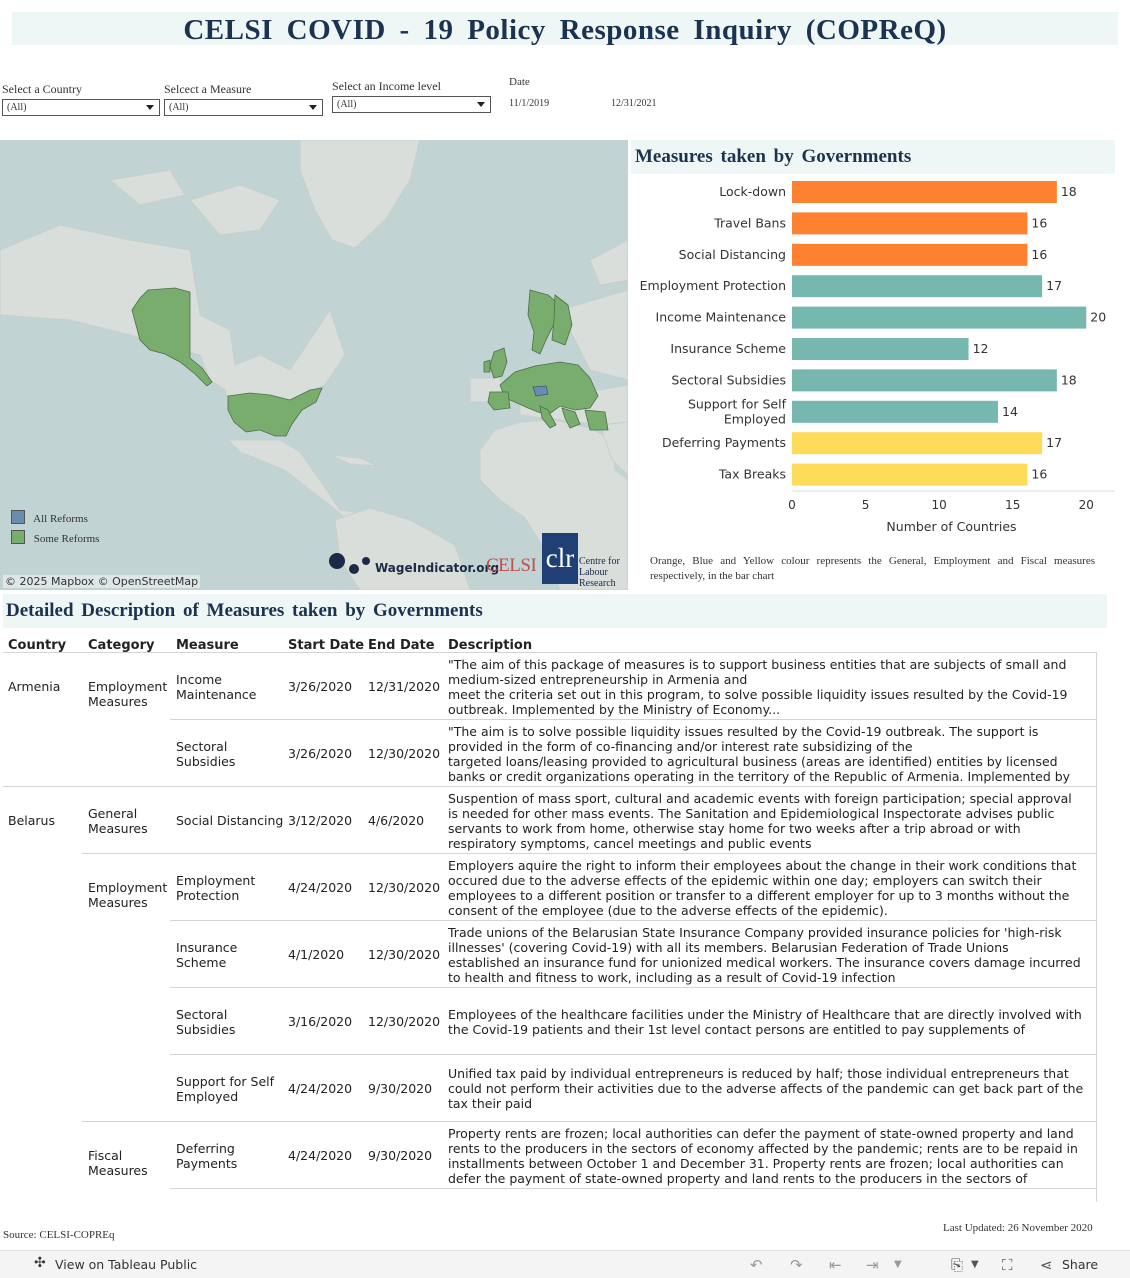 The height and width of the screenshot is (1278, 1130). I want to click on end-date-cell: 12/31/2020, so click(404, 686).